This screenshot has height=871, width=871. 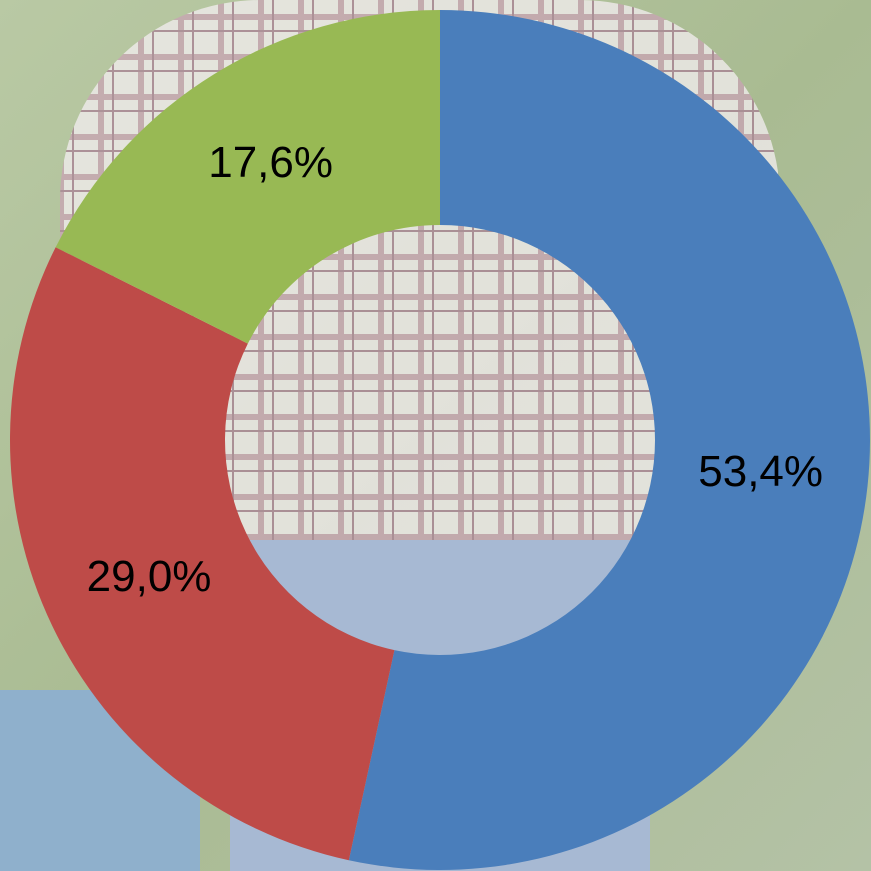 I want to click on data-label: 17,6%, so click(x=270, y=162).